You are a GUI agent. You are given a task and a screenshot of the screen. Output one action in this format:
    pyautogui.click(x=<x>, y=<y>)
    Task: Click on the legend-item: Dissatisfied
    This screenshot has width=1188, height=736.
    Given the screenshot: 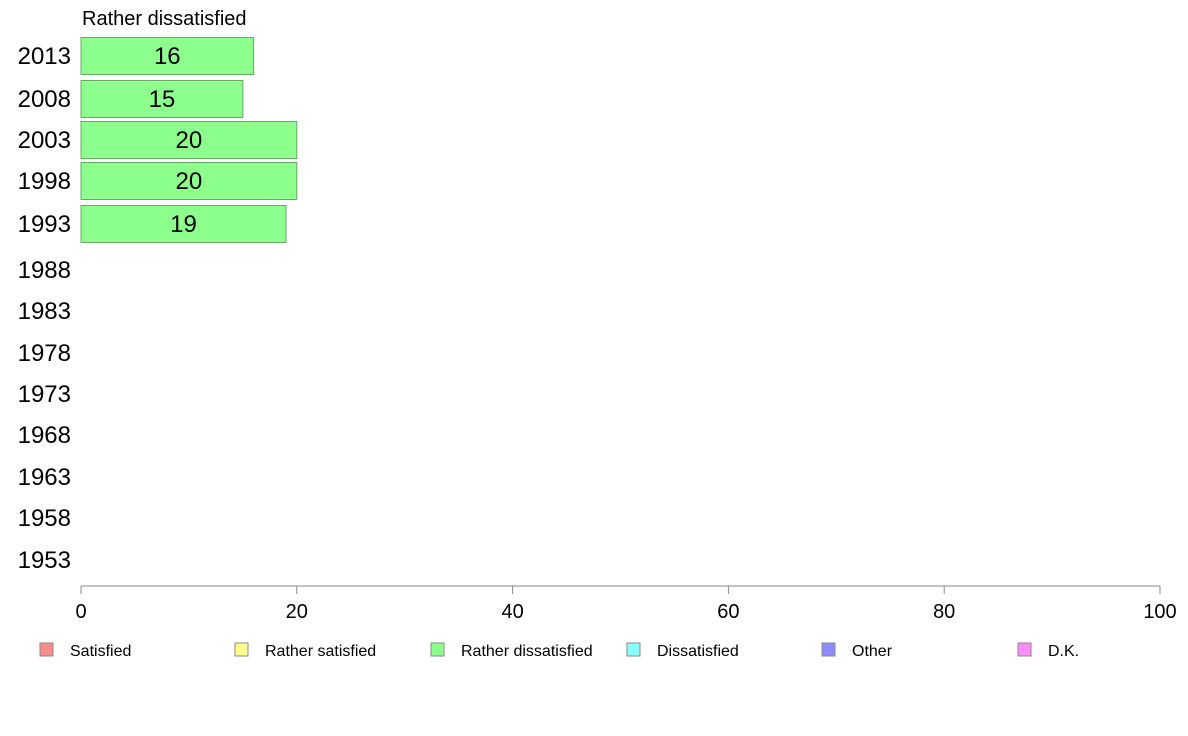 What is the action you would take?
    pyautogui.click(x=682, y=651)
    